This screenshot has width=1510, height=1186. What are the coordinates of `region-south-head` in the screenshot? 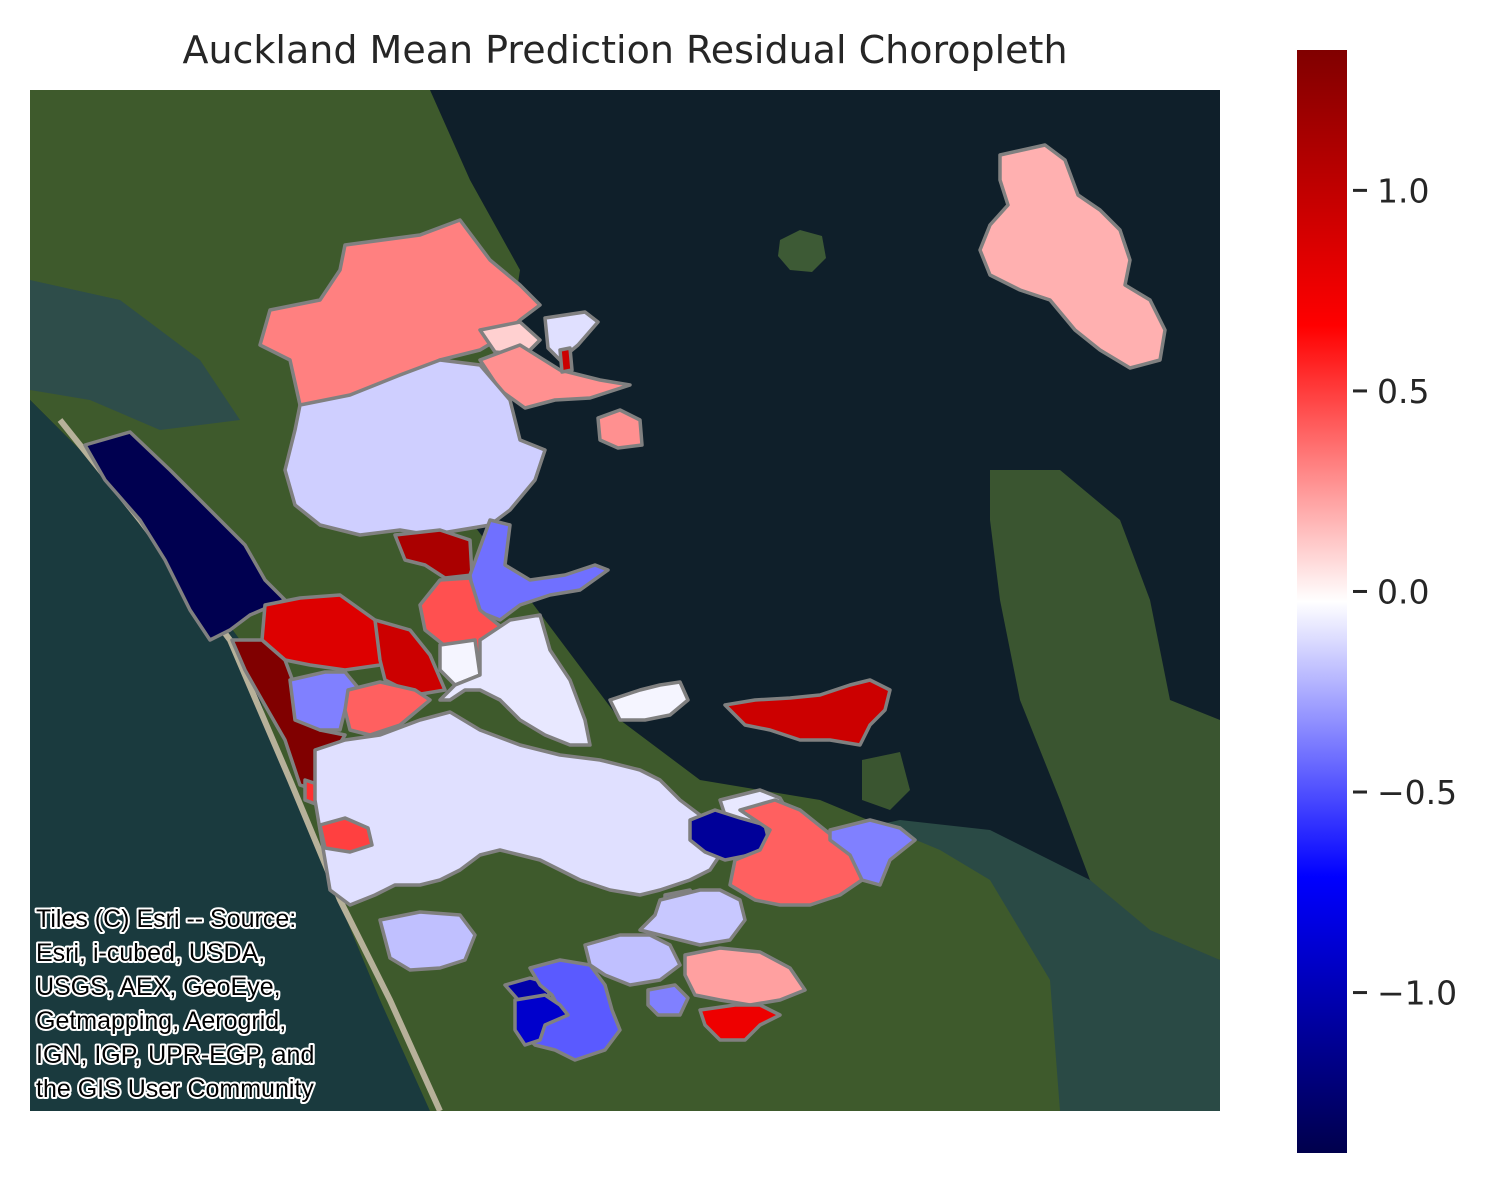 It's located at (185, 536).